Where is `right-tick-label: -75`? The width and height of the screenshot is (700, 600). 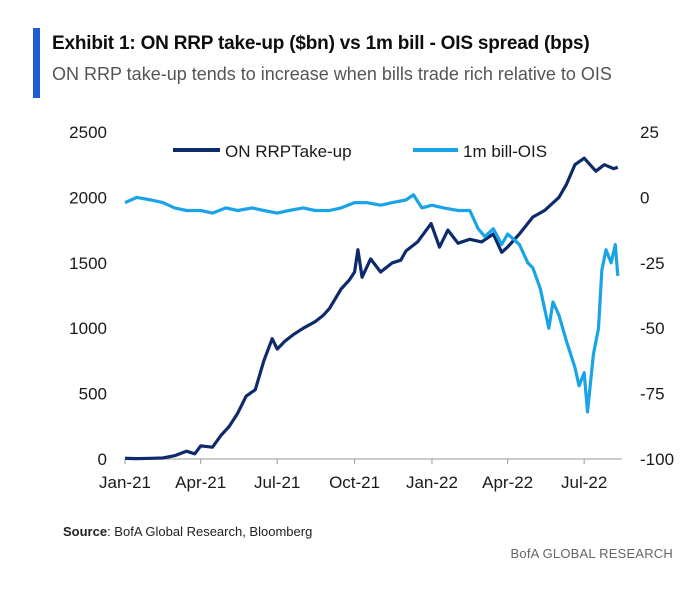
right-tick-label: -75 is located at coordinates (652, 394).